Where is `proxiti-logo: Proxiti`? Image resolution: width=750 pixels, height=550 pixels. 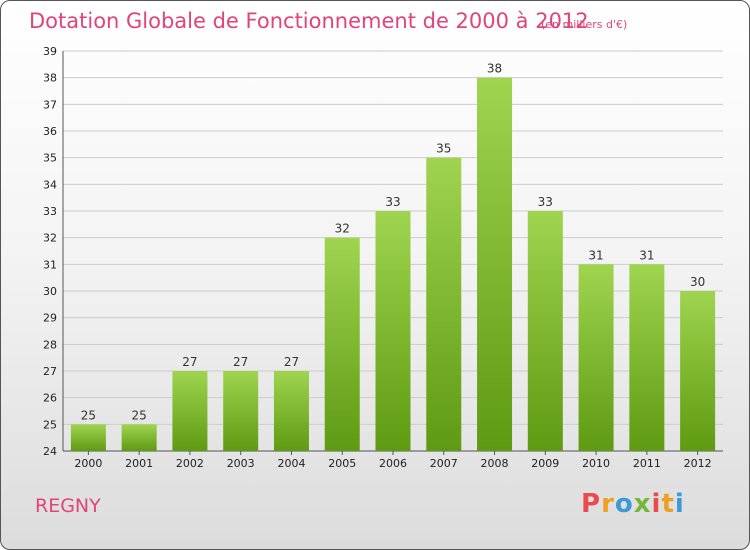 proxiti-logo: Proxiti is located at coordinates (633, 504).